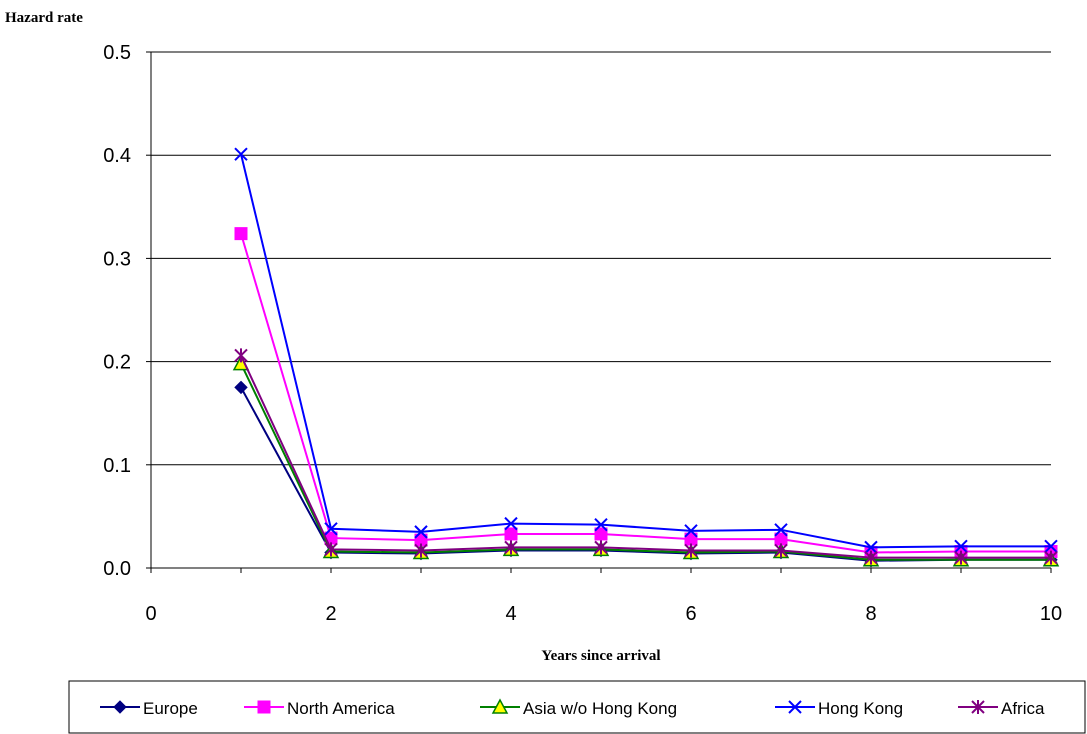 This screenshot has height=734, width=1087. I want to click on x-tick-label: 10, so click(1051, 614).